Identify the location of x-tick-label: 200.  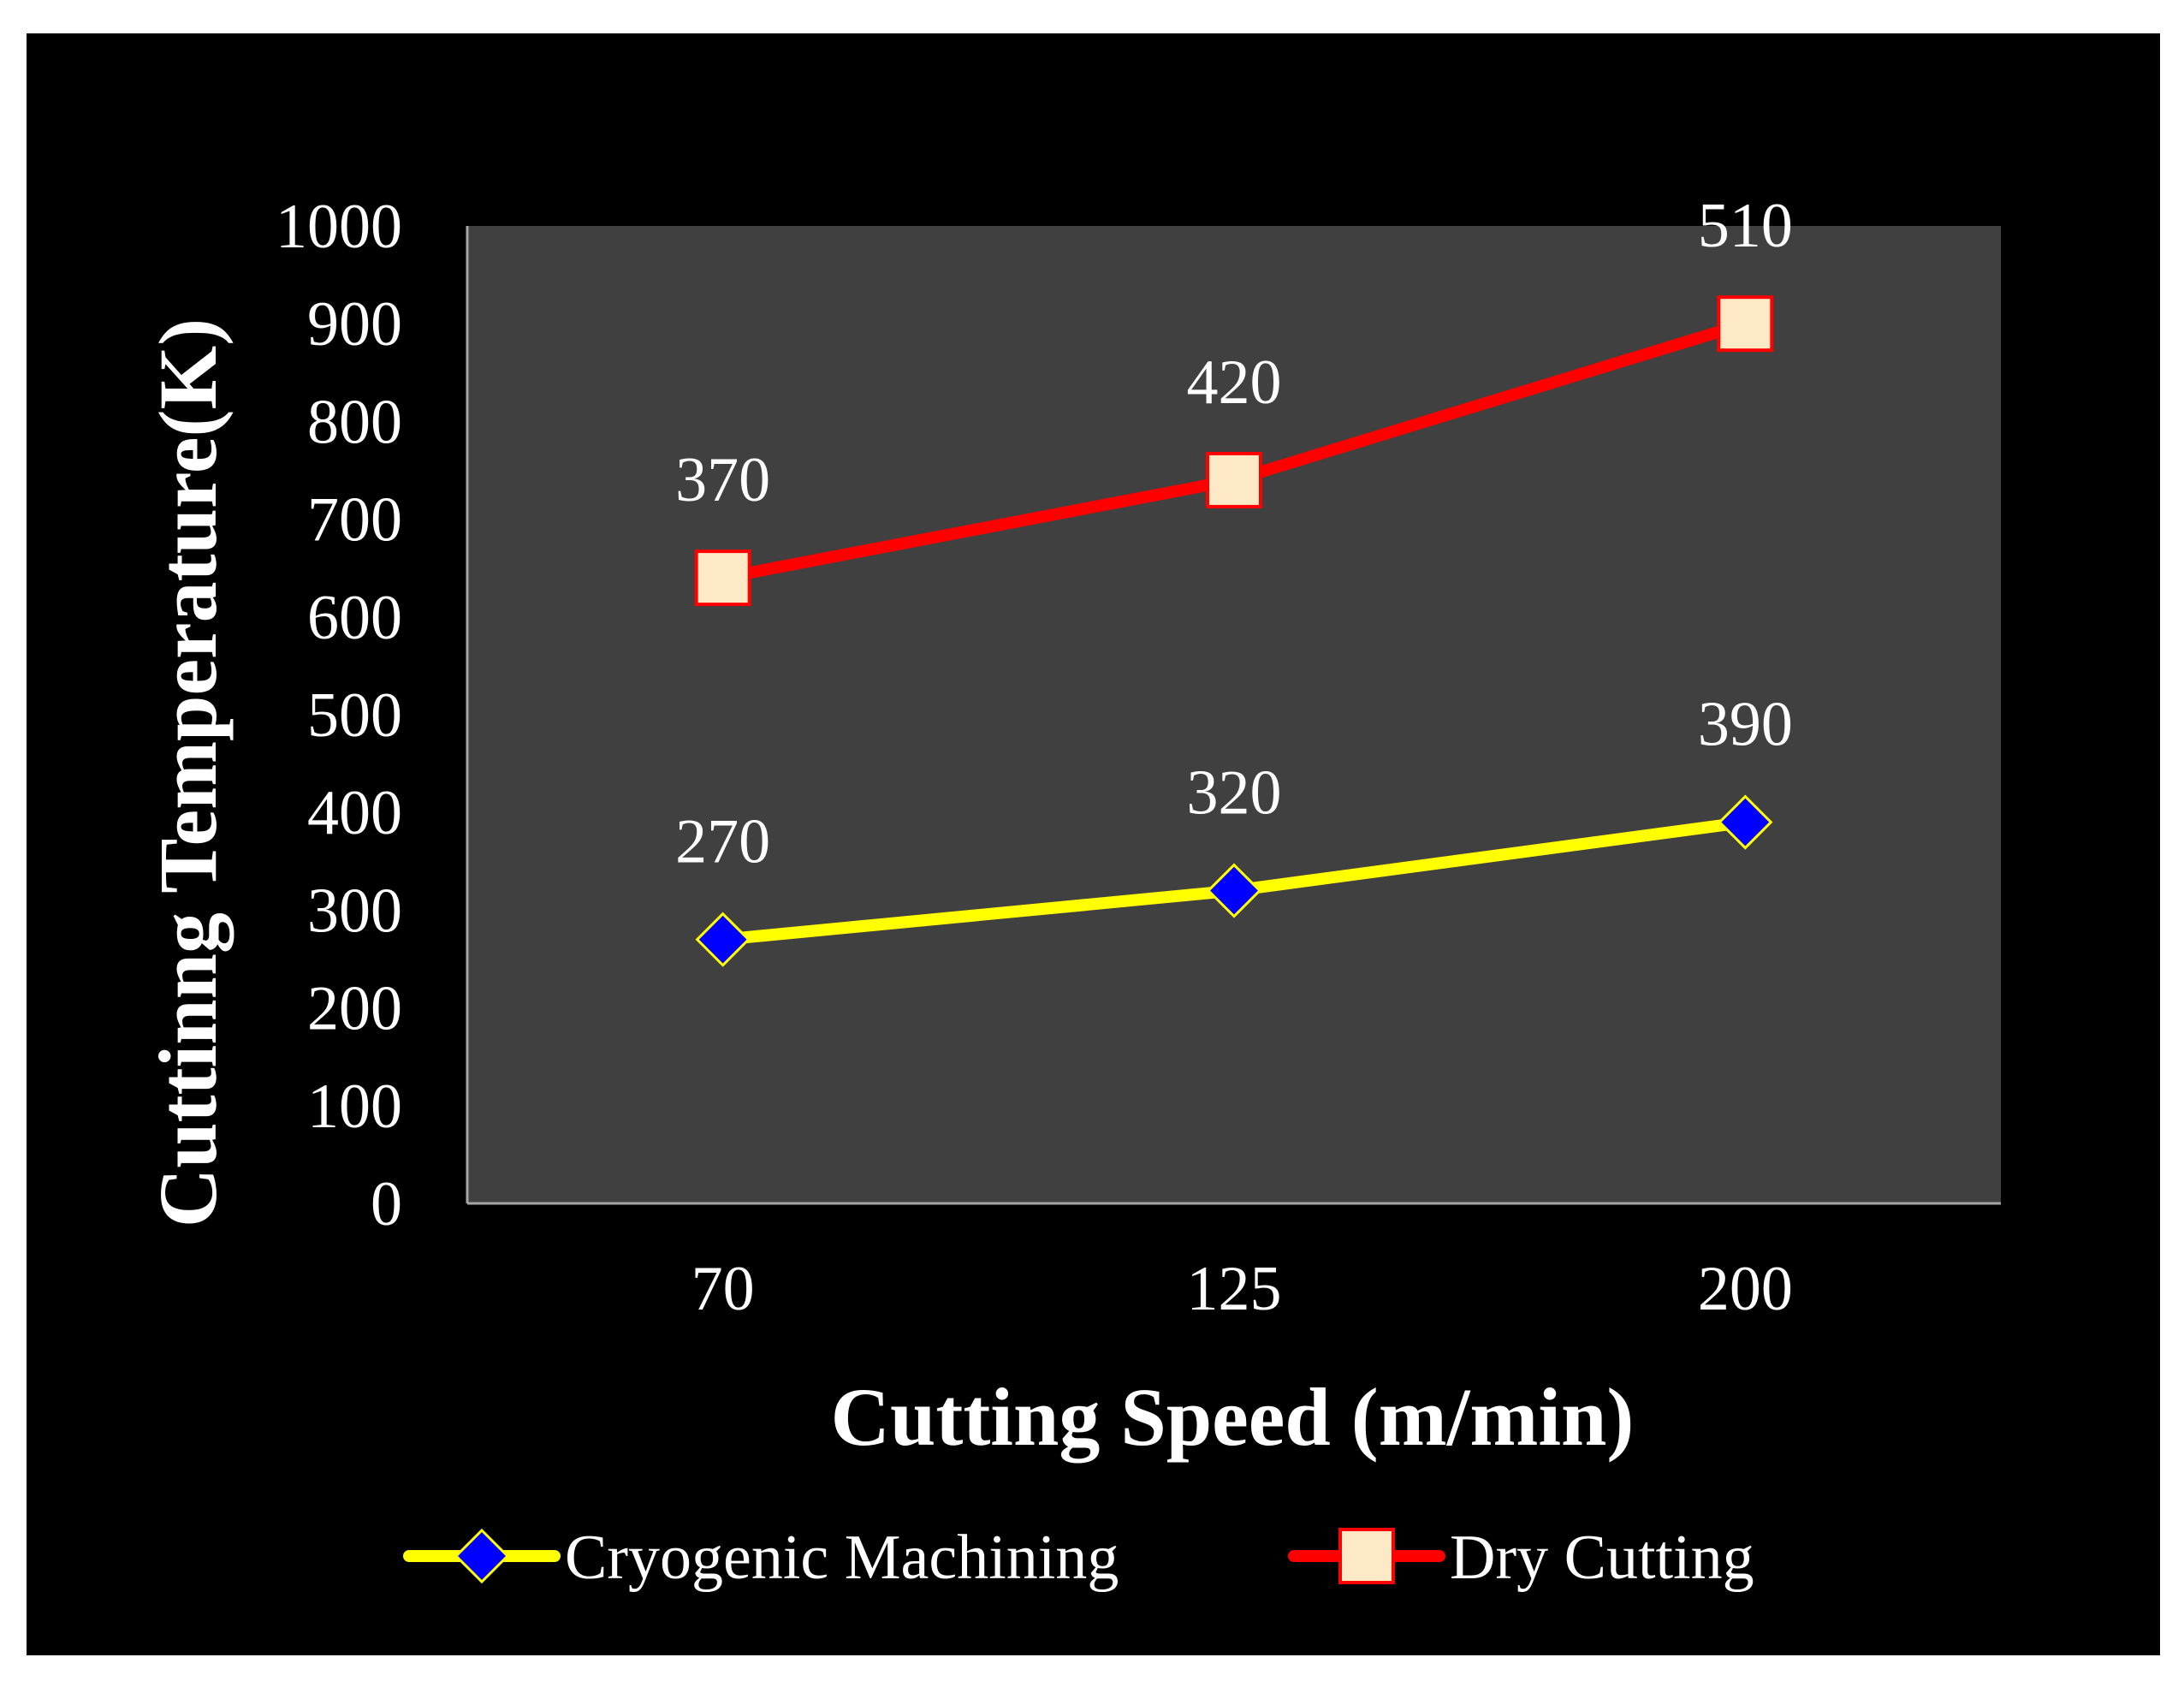
(1746, 1289).